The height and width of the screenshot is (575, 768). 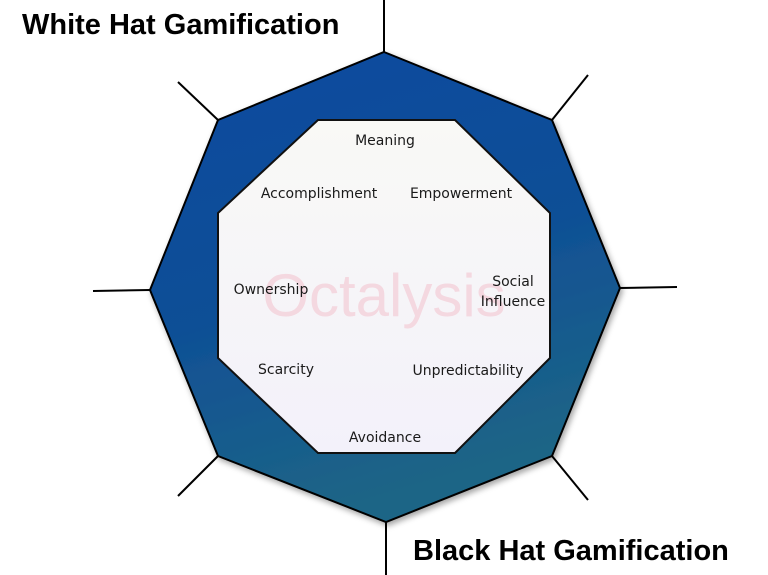 What do you see at coordinates (198, 476) in the screenshot?
I see `spoke-bottom-left` at bounding box center [198, 476].